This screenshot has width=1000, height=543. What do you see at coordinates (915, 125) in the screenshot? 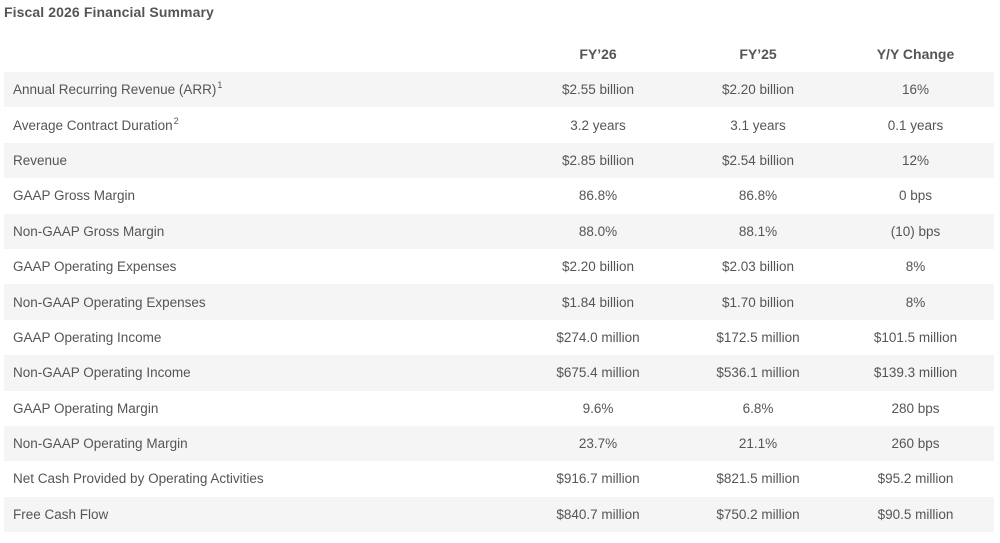
I see `yoy-change-value: 0.1 years` at bounding box center [915, 125].